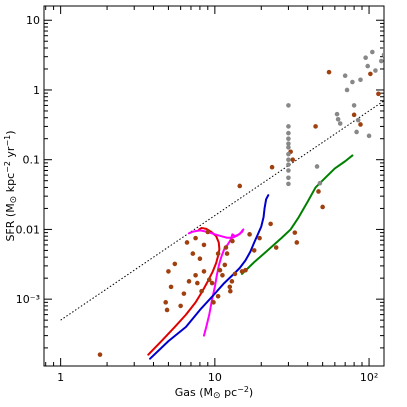 This screenshot has width=407, height=407. What do you see at coordinates (215, 377) in the screenshot?
I see `x-tick-label: 10` at bounding box center [215, 377].